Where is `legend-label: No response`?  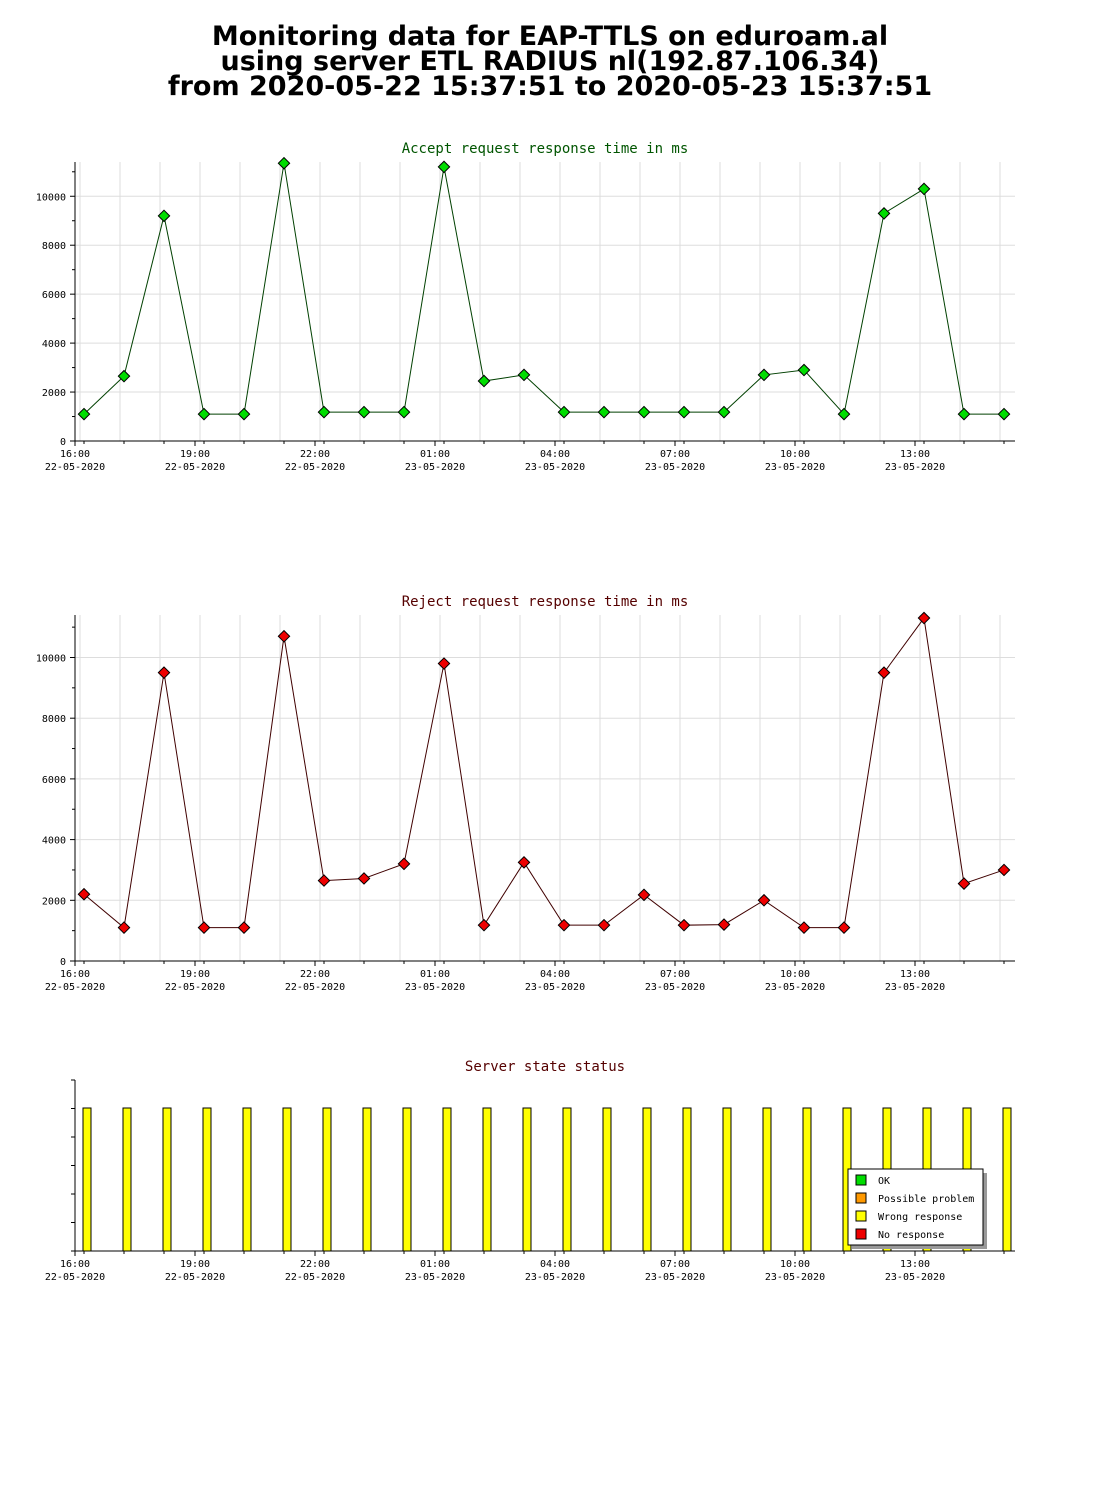 legend-label: No response is located at coordinates (911, 1235).